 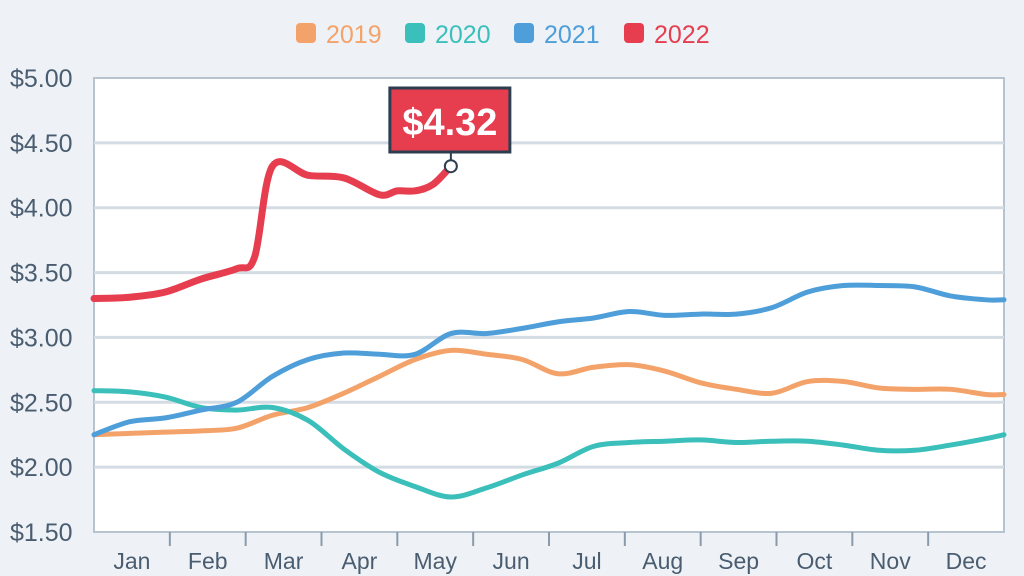 I want to click on callout-marker, so click(x=450, y=166).